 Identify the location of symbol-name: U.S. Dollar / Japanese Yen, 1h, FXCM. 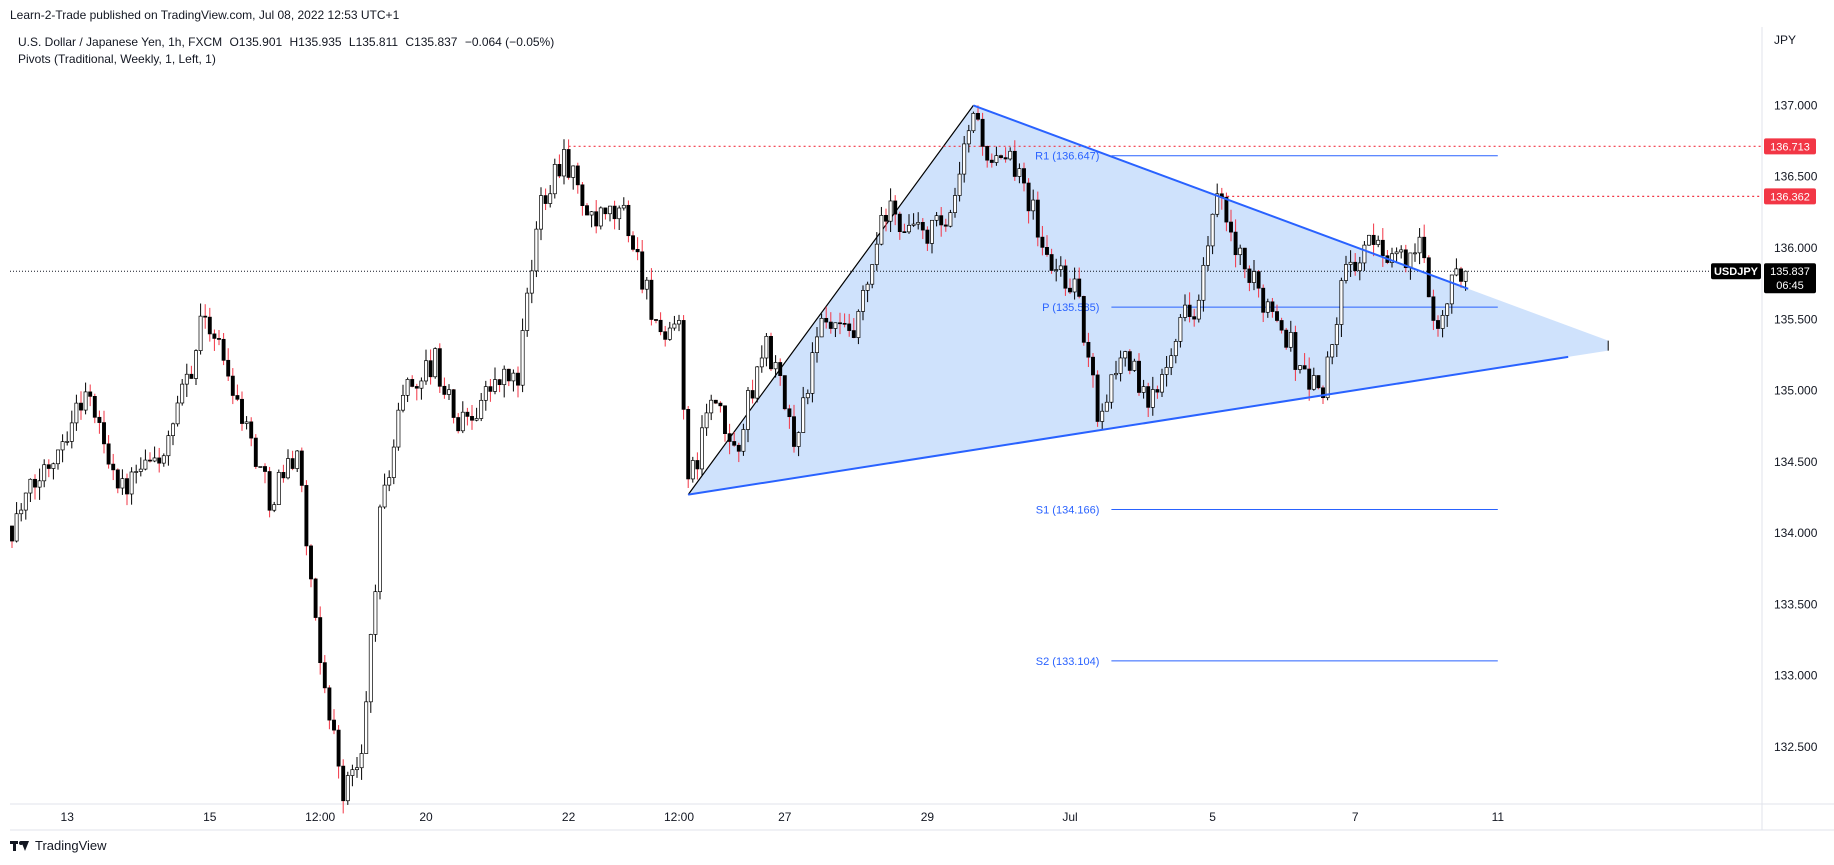
(120, 42).